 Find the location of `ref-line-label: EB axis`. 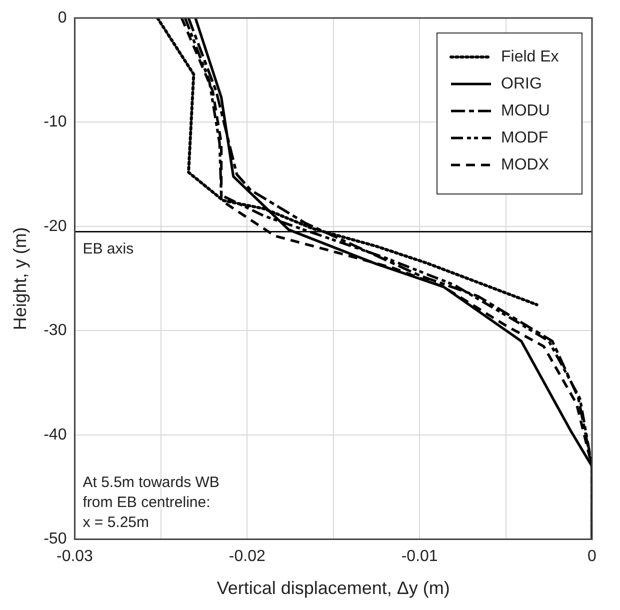

ref-line-label: EB axis is located at coordinates (108, 249).